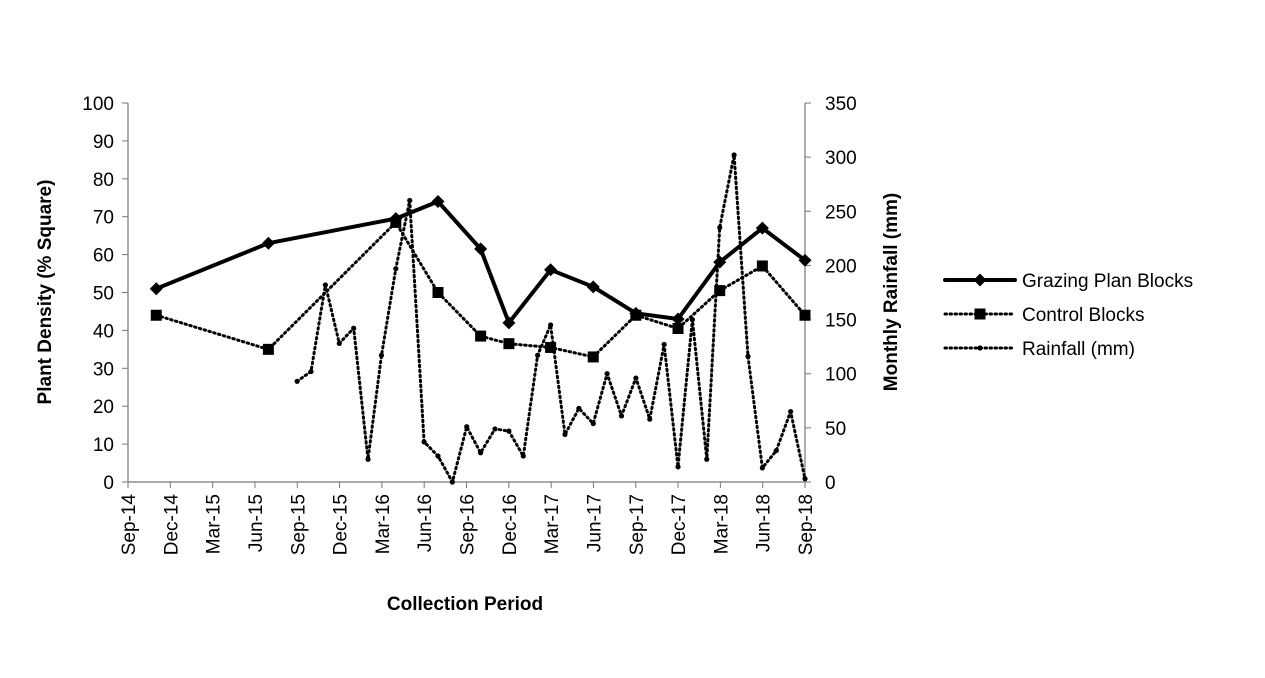 This screenshot has width=1265, height=678. I want to click on legend-marker, so click(980, 280).